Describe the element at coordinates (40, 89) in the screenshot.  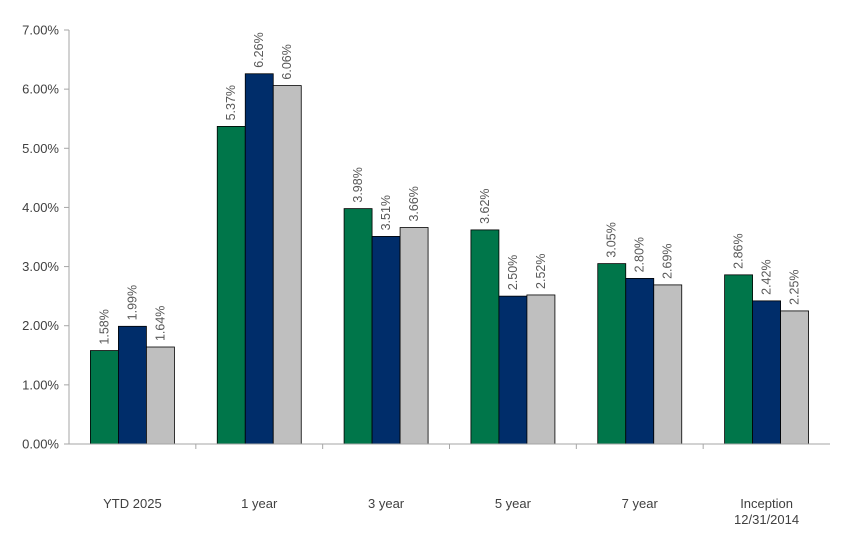
I see `y-tick-label: 6.00%` at that location.